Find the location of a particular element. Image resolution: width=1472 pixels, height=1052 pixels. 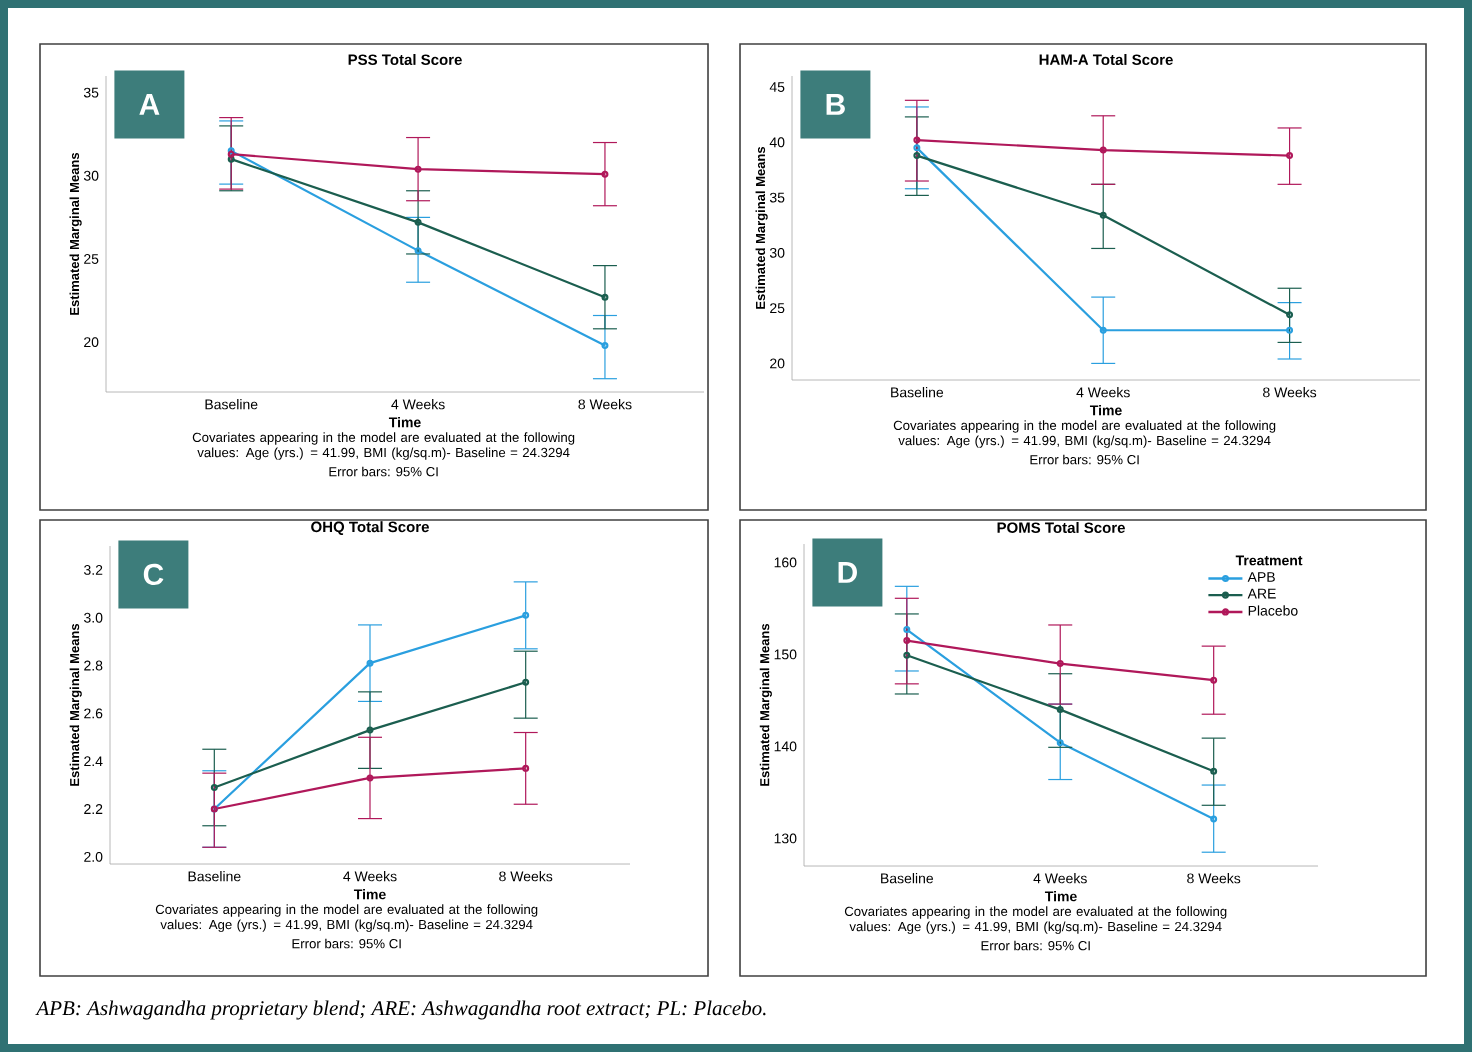

text: APB: Ashwagandha proprietary blend; ARE: Ashwagandha root extract; PL: Placebo. is located at coordinates (400, 1010).